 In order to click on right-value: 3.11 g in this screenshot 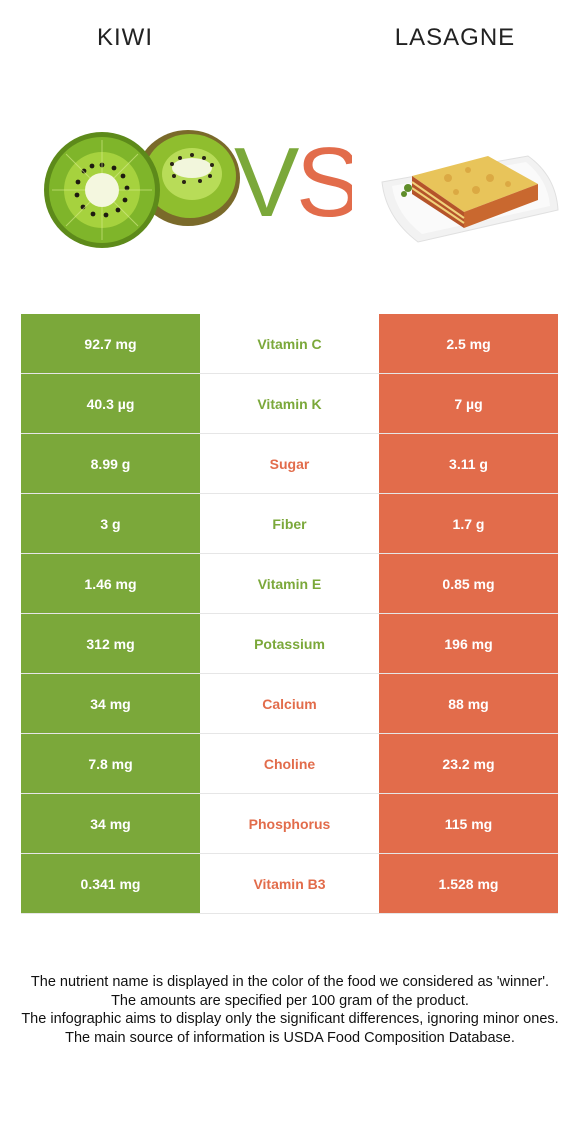, I will do `click(468, 463)`.